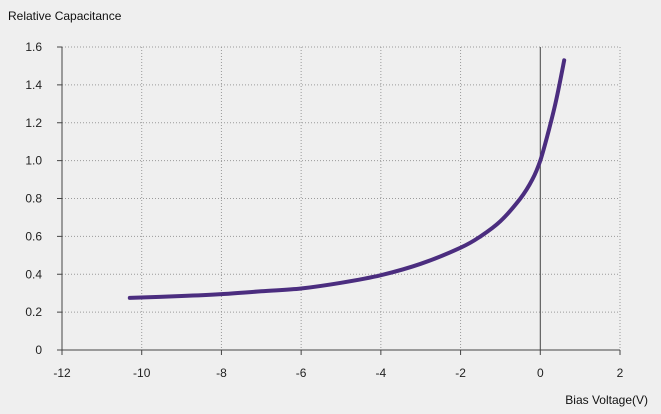 The width and height of the screenshot is (661, 414). What do you see at coordinates (33, 274) in the screenshot?
I see `y-tick-label: 0.4` at bounding box center [33, 274].